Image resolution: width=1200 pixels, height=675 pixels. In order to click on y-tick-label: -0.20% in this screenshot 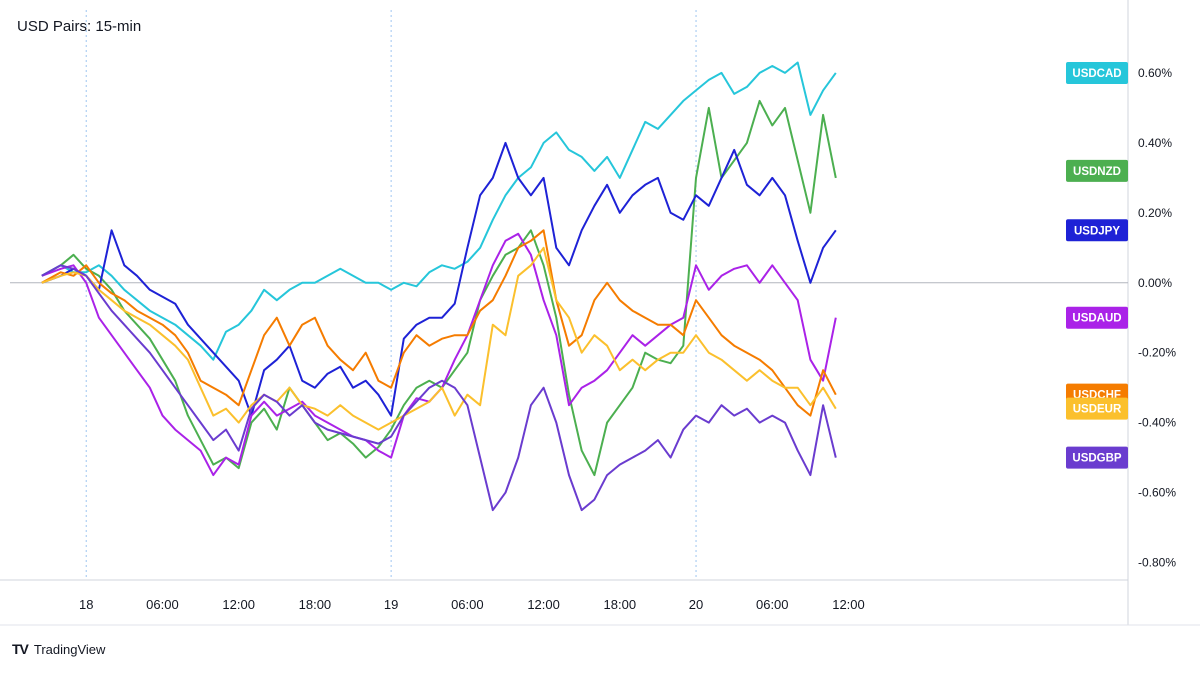, I will do `click(1157, 353)`.